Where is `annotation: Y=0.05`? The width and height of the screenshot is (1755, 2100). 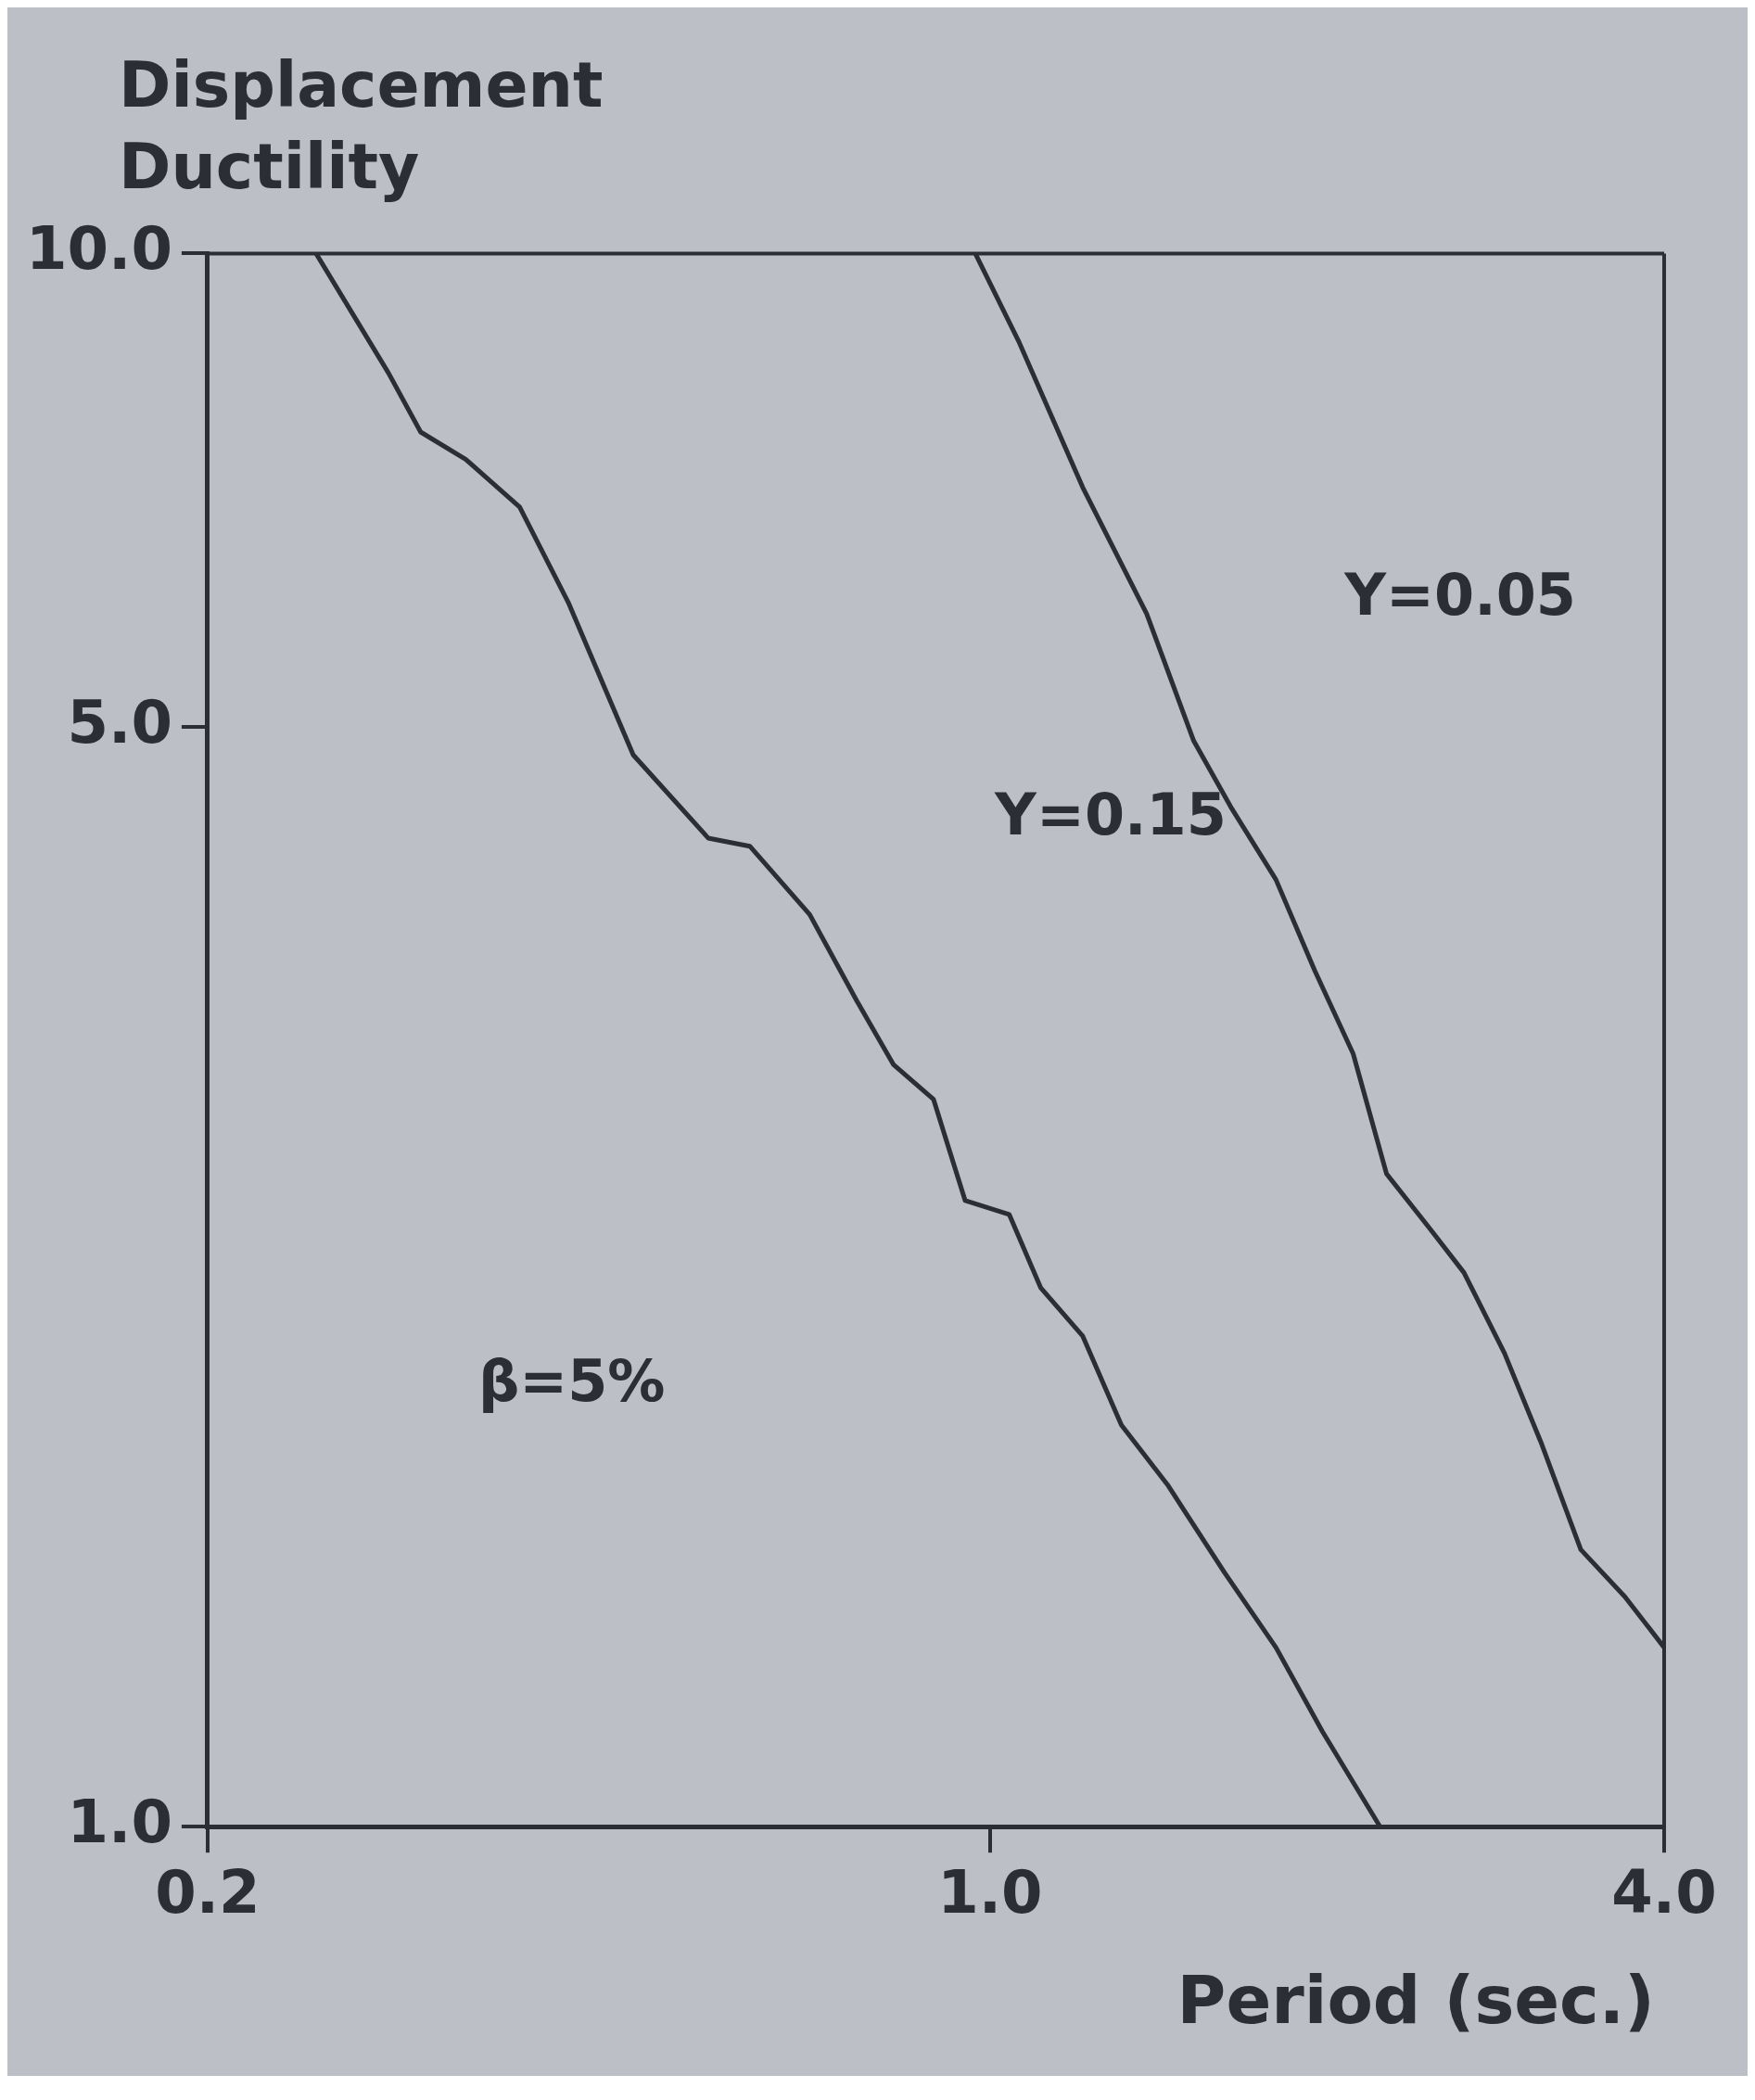
annotation: Y=0.05 is located at coordinates (1459, 594).